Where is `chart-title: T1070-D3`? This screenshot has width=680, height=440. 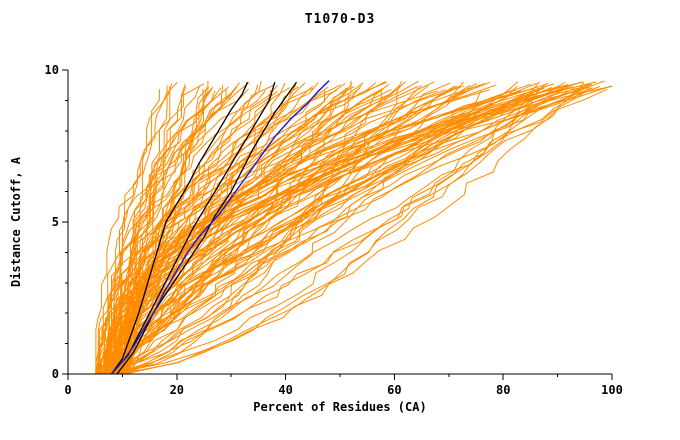 chart-title: T1070-D3 is located at coordinates (340, 19).